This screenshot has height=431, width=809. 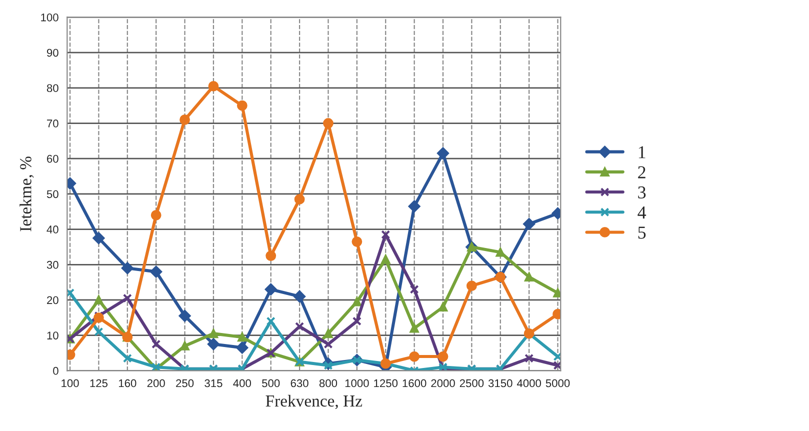 I want to click on y-tick-label: 100, so click(x=49, y=18).